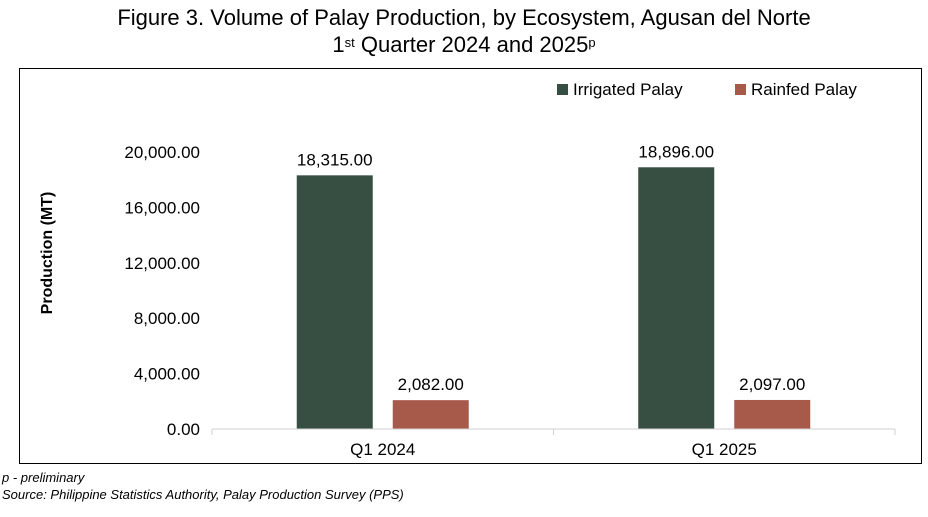 The image size is (928, 517). What do you see at coordinates (707, 89) in the screenshot?
I see `legend: Irrigated Palay Rainfed Palay` at bounding box center [707, 89].